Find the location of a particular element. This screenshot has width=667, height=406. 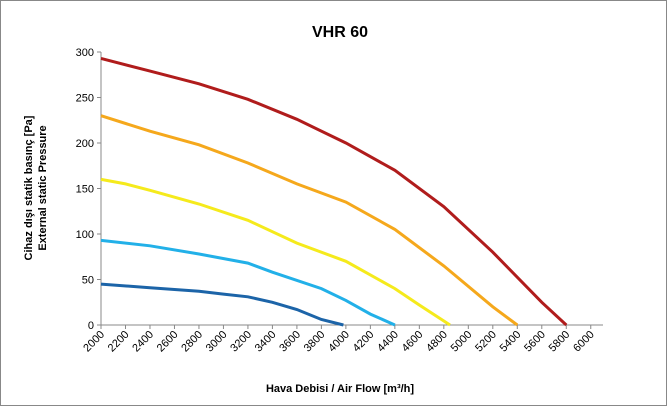

y-axis-label: Cihaz dışı statik basınç [Pa] is located at coordinates (29, 187).